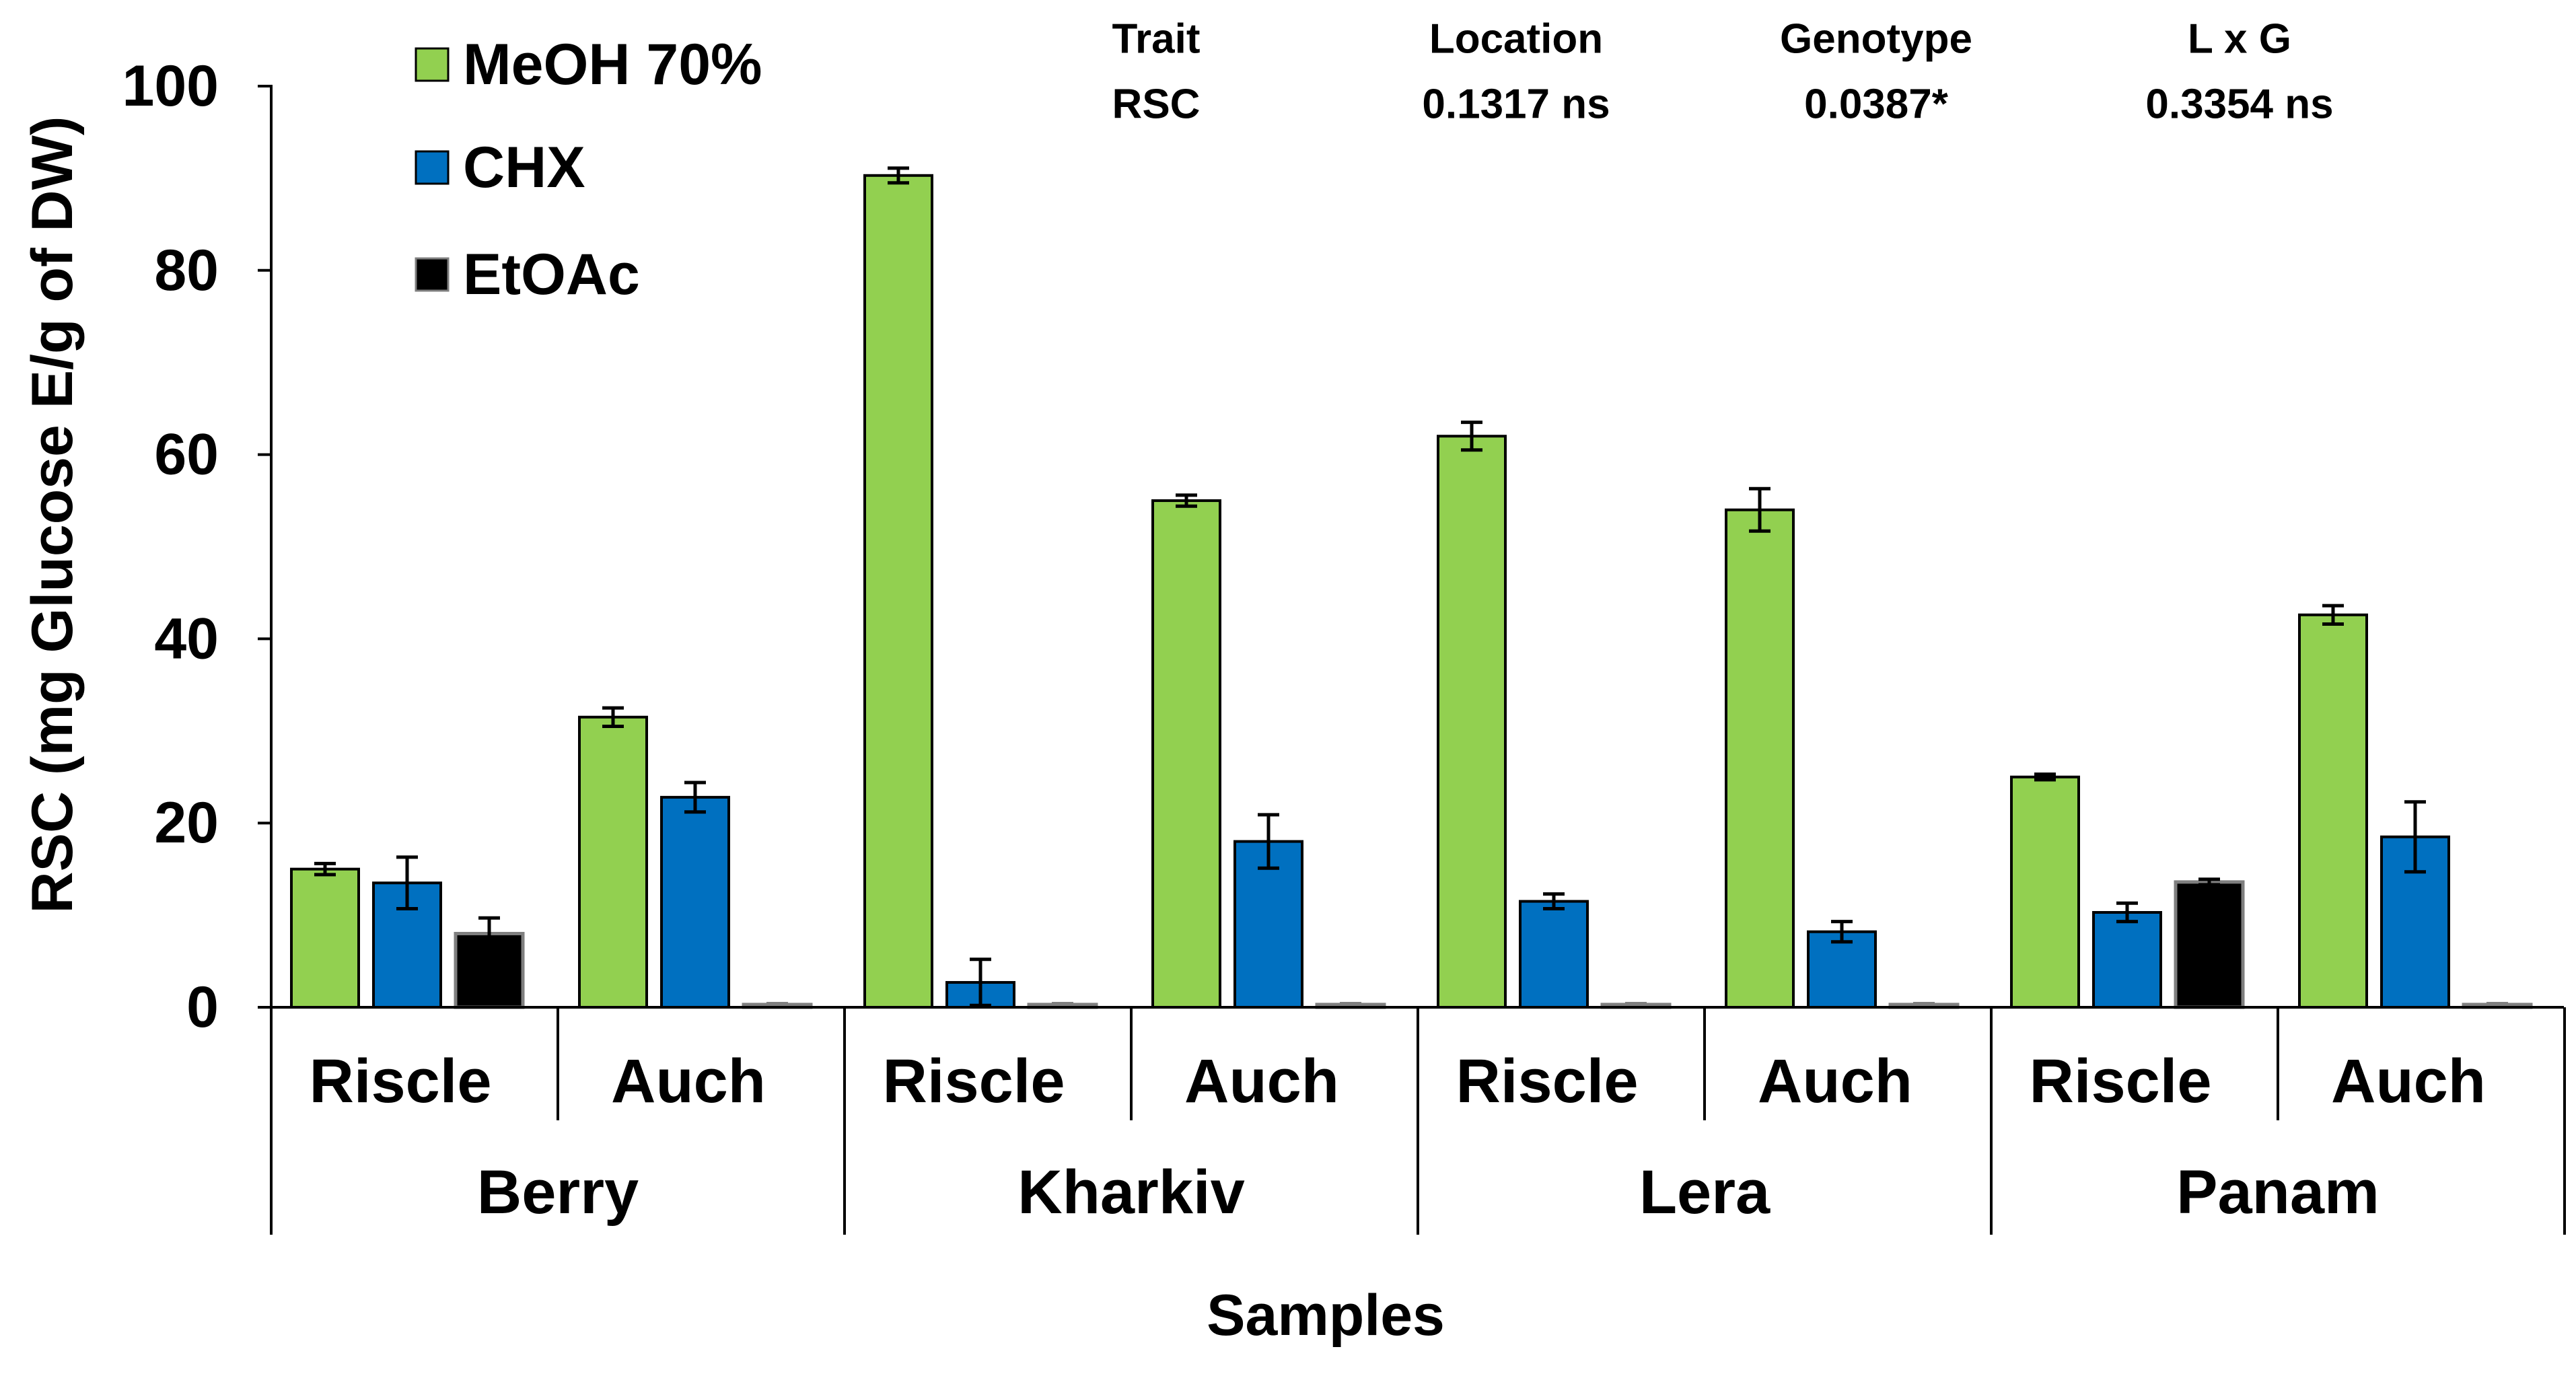 Image resolution: width=2576 pixels, height=1376 pixels. What do you see at coordinates (2278, 1192) in the screenshot?
I see `group-label-panam: Panam` at bounding box center [2278, 1192].